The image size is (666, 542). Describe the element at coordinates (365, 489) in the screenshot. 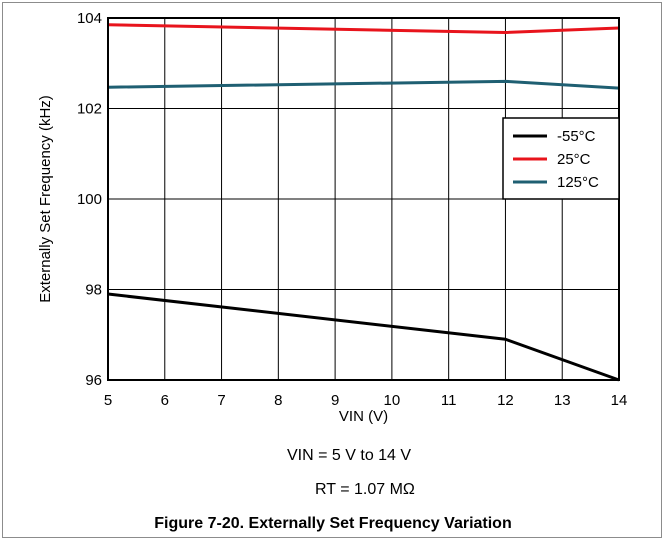

I see `condition-rt-value: RT = 1.07 MΩ` at that location.